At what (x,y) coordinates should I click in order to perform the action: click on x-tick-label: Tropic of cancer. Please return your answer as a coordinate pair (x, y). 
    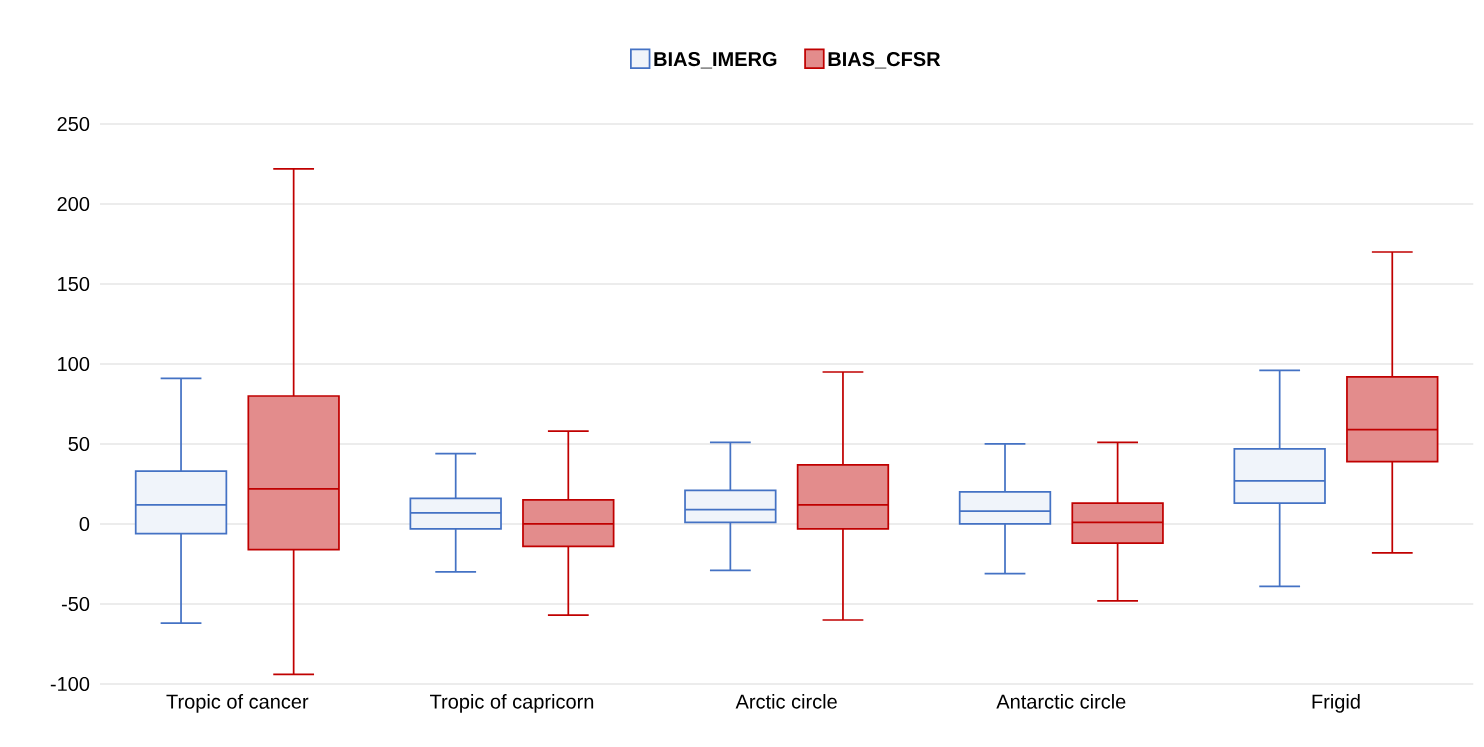
    Looking at the image, I should click on (237, 703).